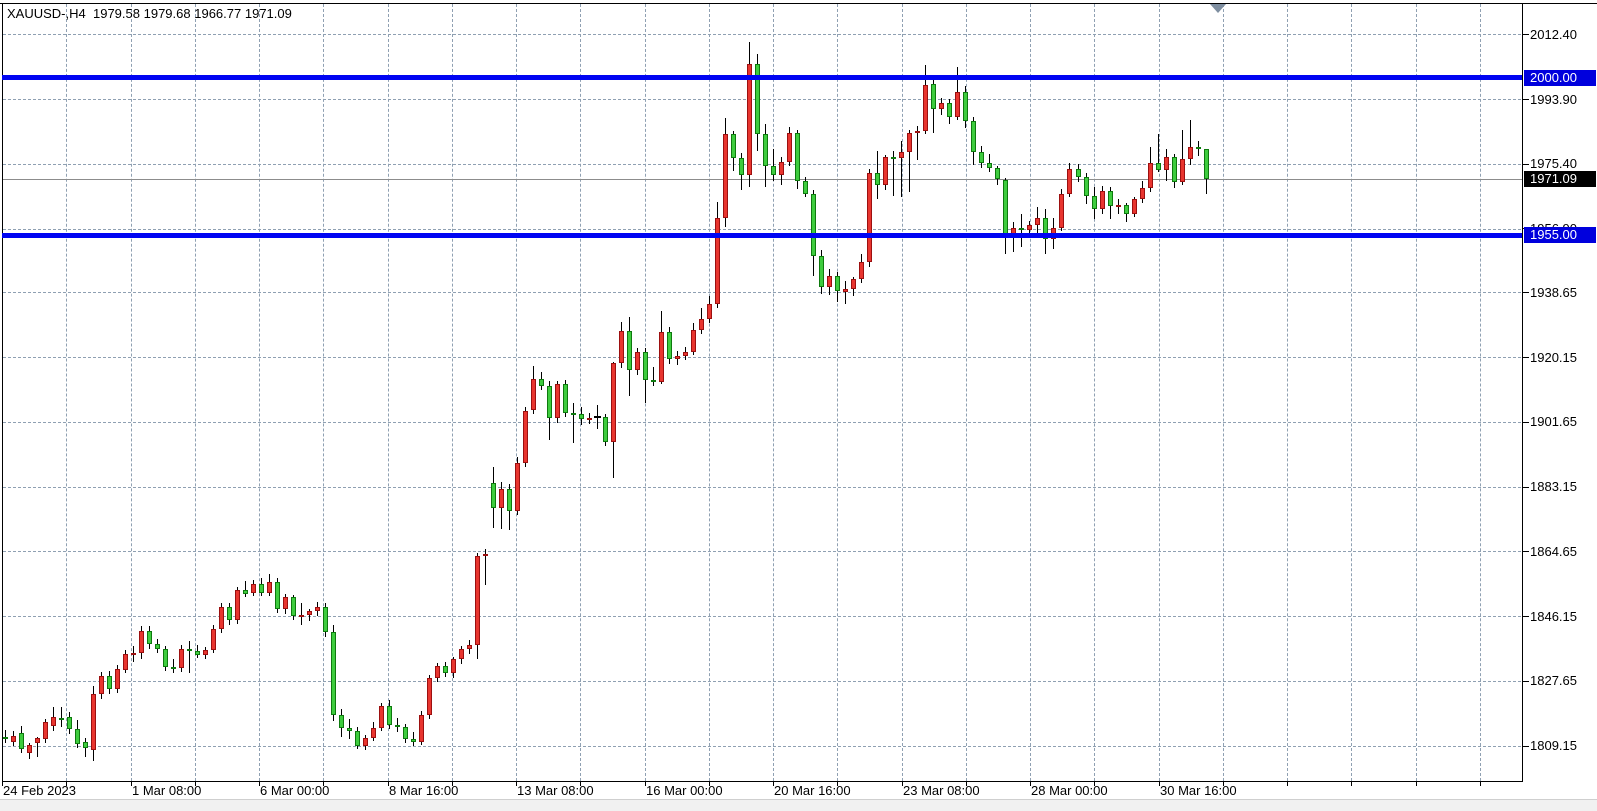 Image resolution: width=1597 pixels, height=811 pixels. I want to click on price-tick-label: 1975.40, so click(1553, 164).